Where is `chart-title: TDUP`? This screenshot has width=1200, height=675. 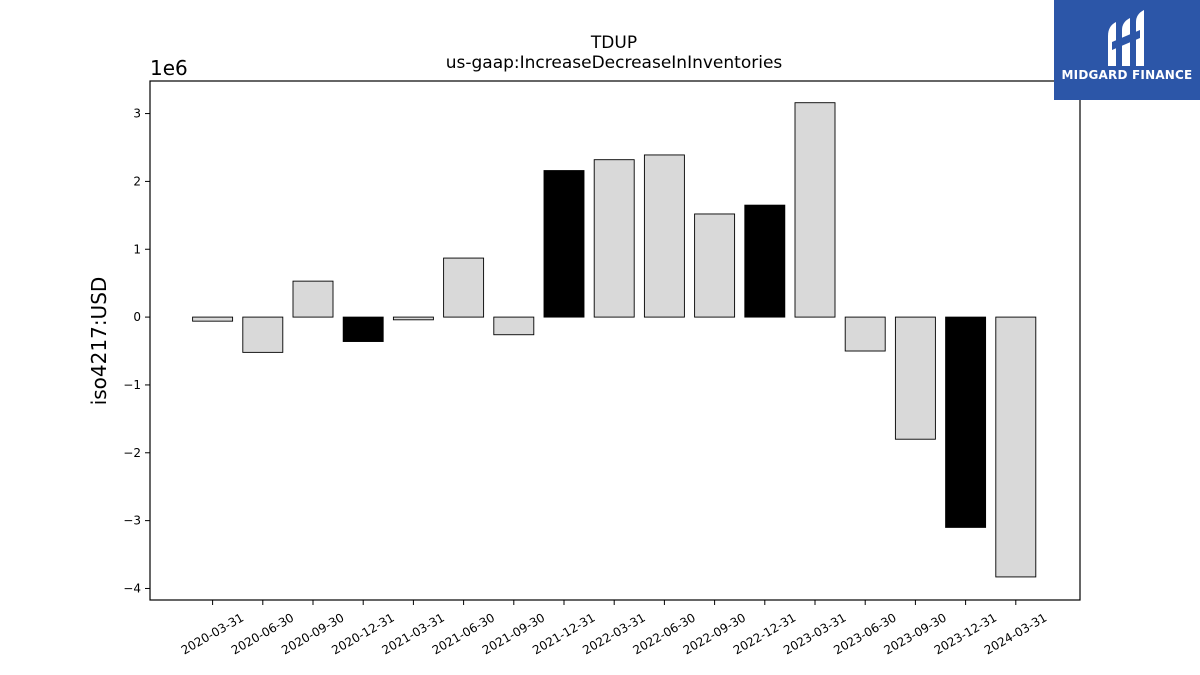
chart-title: TDUP is located at coordinates (613, 43).